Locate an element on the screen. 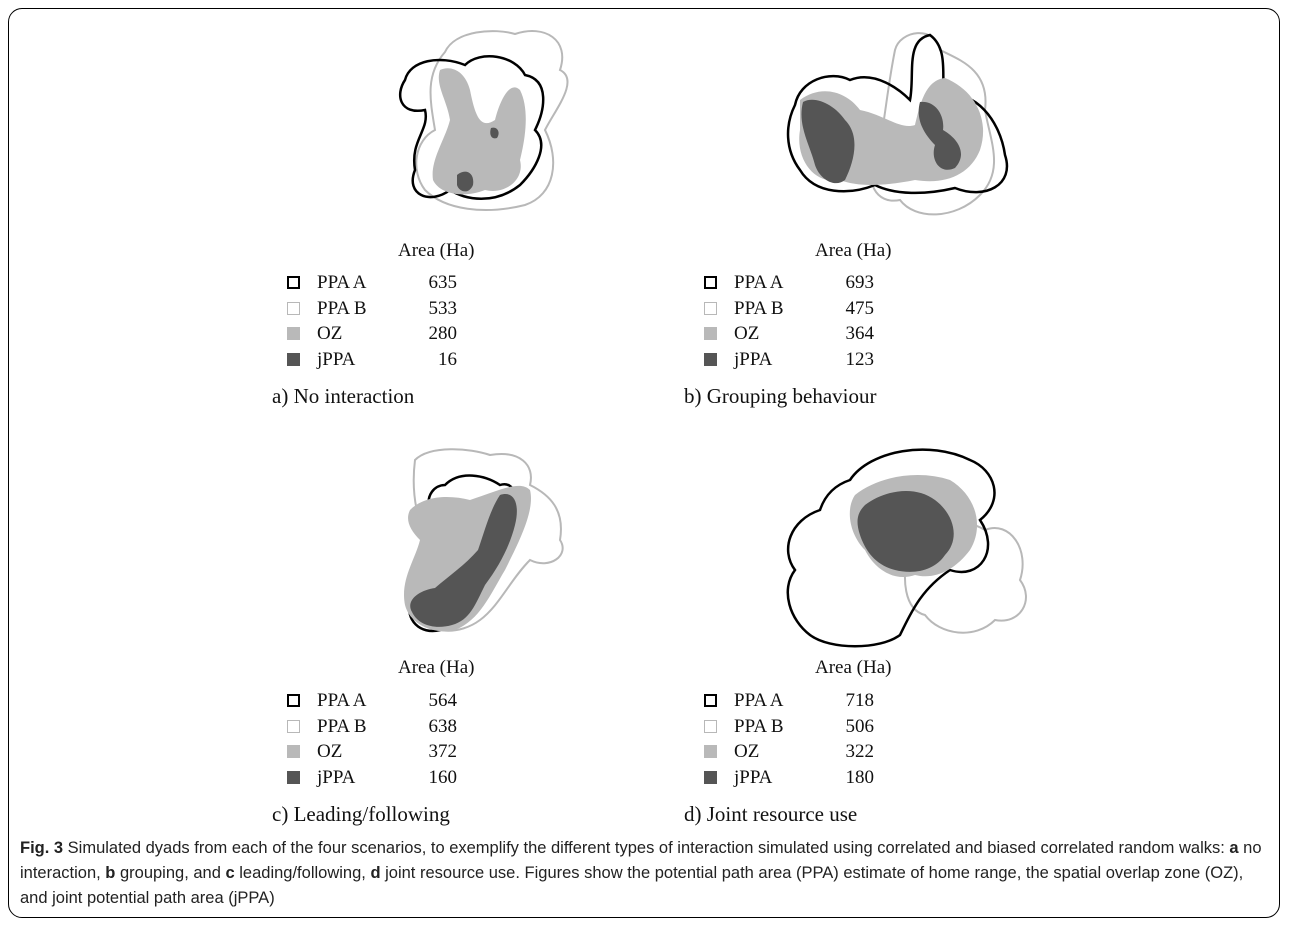  caption-letter: c) is located at coordinates (280, 814).